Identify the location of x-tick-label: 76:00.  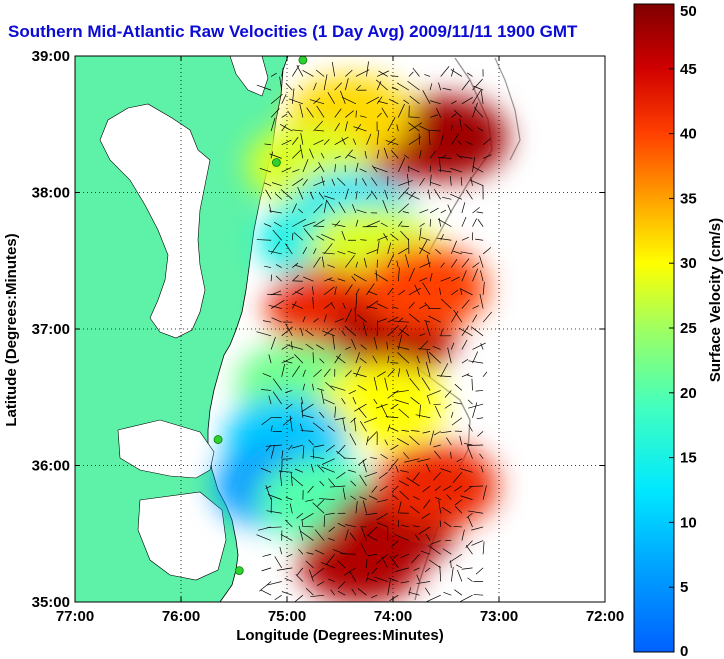
(181, 616).